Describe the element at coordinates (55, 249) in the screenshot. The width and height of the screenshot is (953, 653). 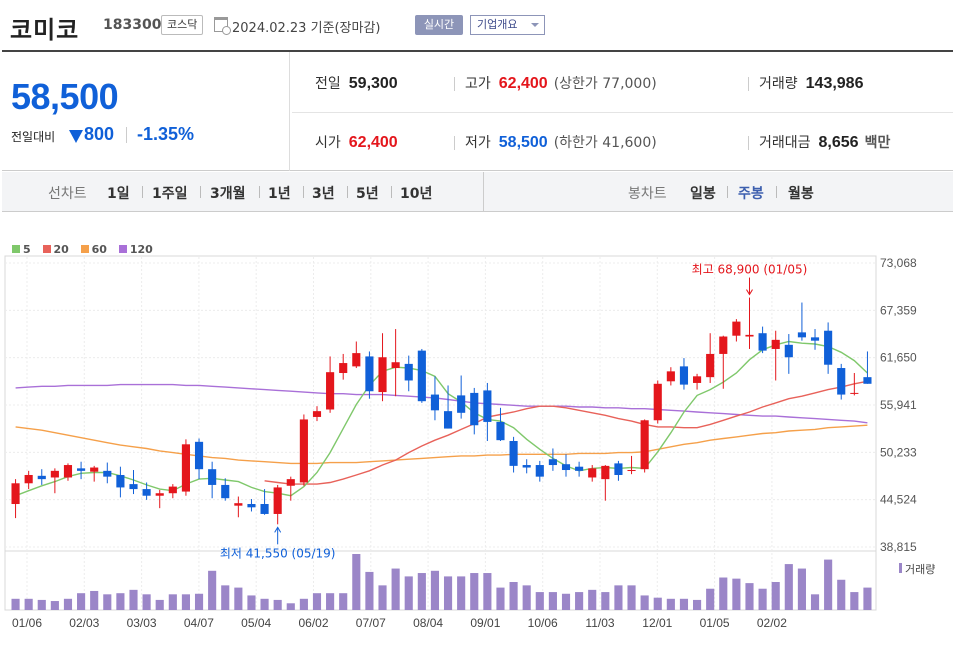
I see `legend-ma20: 20` at that location.